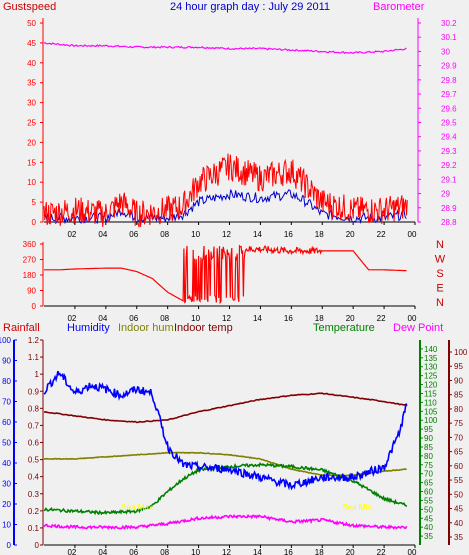 The height and width of the screenshot is (555, 469). What do you see at coordinates (319, 234) in the screenshot?
I see `wind-x-tick-label: 18` at bounding box center [319, 234].